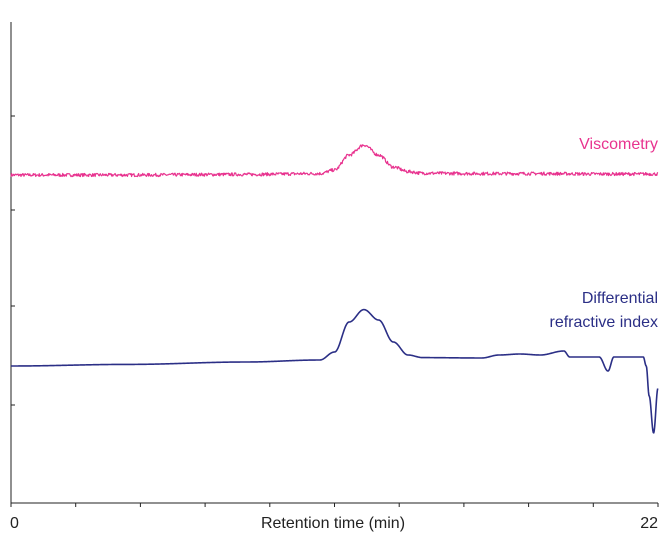  I want to click on x-tick-label-max: 22, so click(649, 523).